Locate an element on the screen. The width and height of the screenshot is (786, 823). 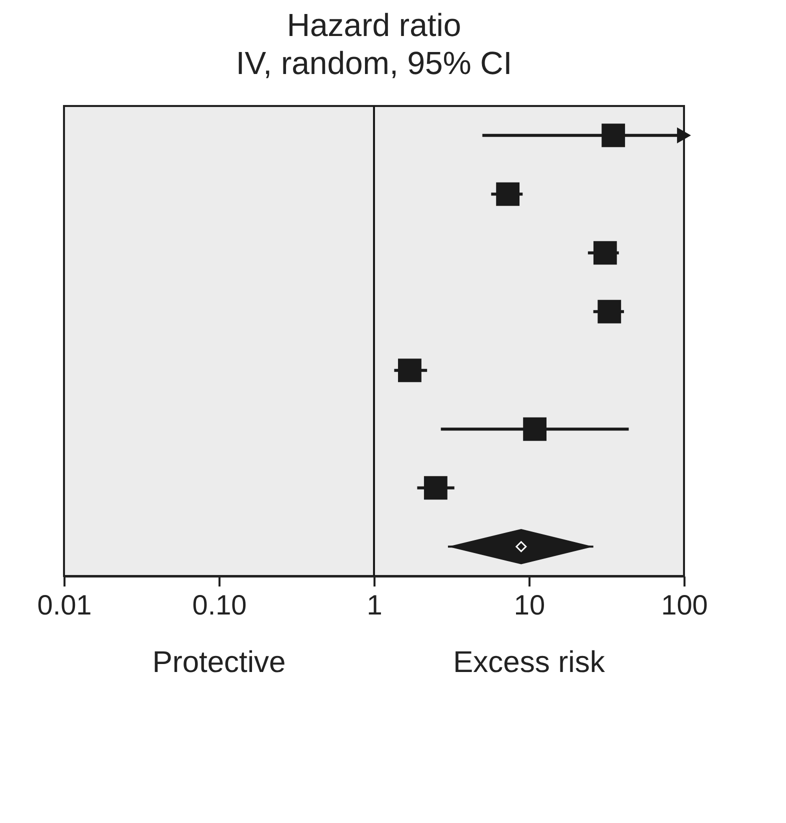
text: Protective is located at coordinates (219, 662).